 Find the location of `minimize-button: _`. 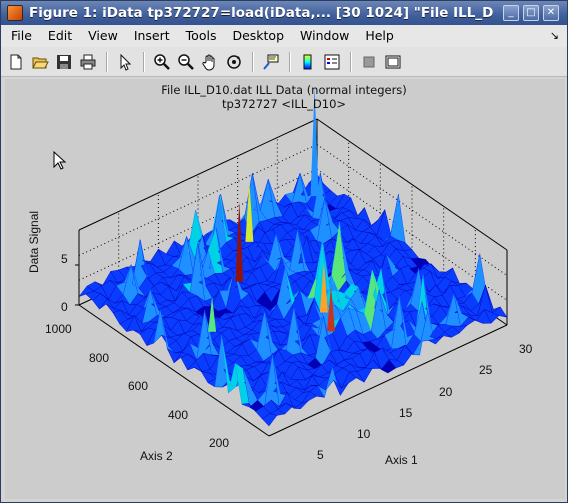

minimize-button: _ is located at coordinates (511, 13).